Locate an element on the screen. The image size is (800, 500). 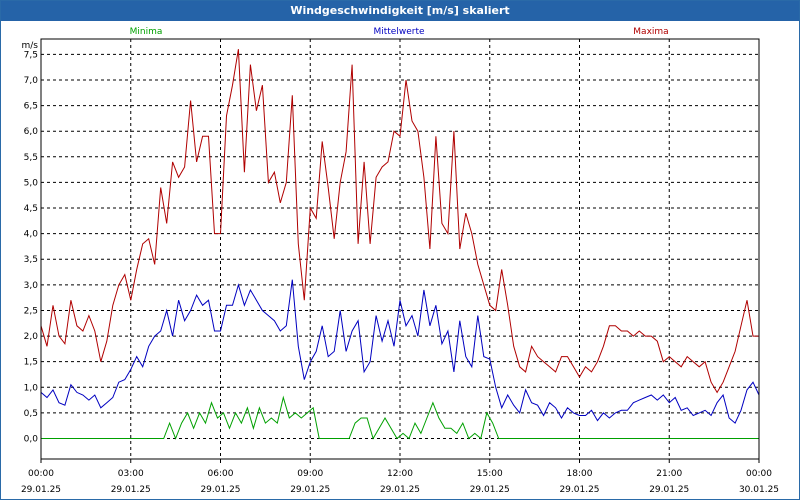
x-tick-time: 18:00 is located at coordinates (580, 474).